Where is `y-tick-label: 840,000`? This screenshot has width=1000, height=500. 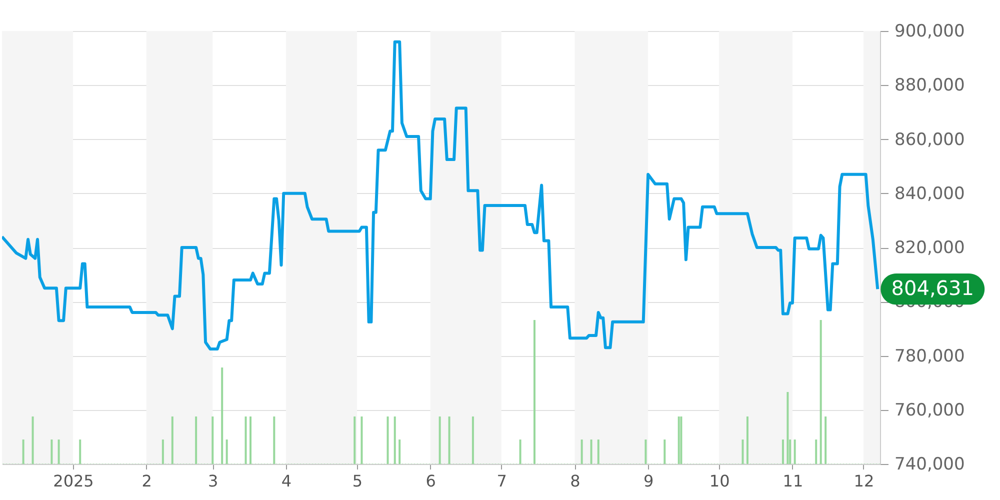 y-tick-label: 840,000 is located at coordinates (929, 194).